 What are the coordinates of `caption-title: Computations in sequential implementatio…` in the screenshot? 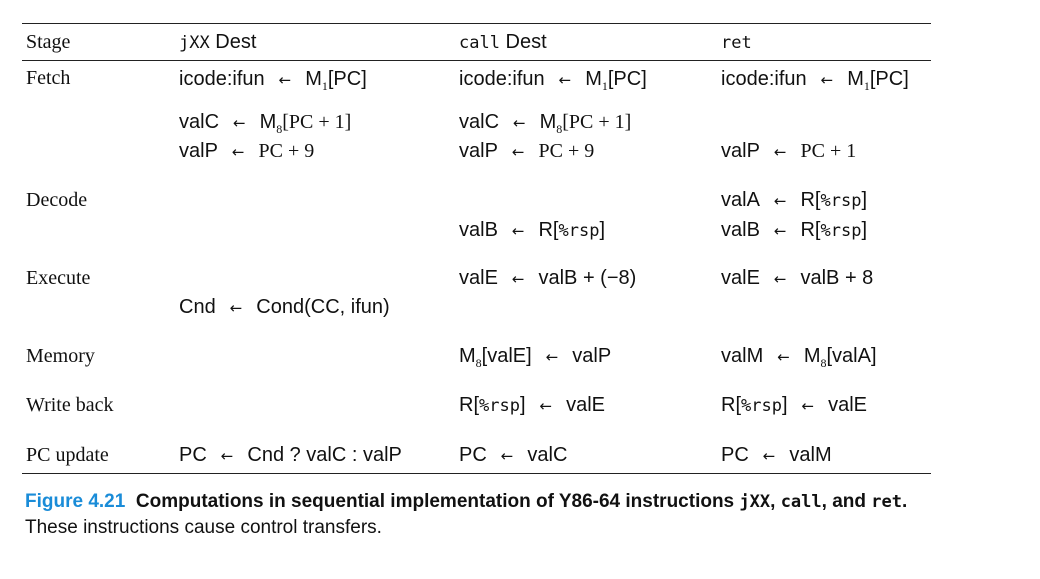 It's located at (521, 501).